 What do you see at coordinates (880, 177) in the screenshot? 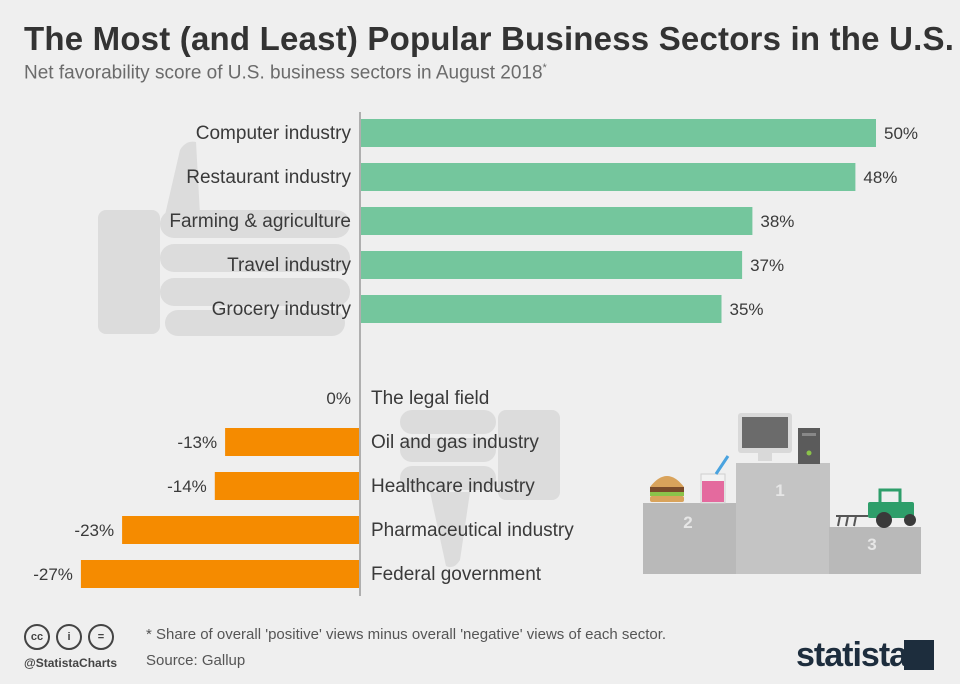
I see `value-label-positive-1: 48%` at bounding box center [880, 177].